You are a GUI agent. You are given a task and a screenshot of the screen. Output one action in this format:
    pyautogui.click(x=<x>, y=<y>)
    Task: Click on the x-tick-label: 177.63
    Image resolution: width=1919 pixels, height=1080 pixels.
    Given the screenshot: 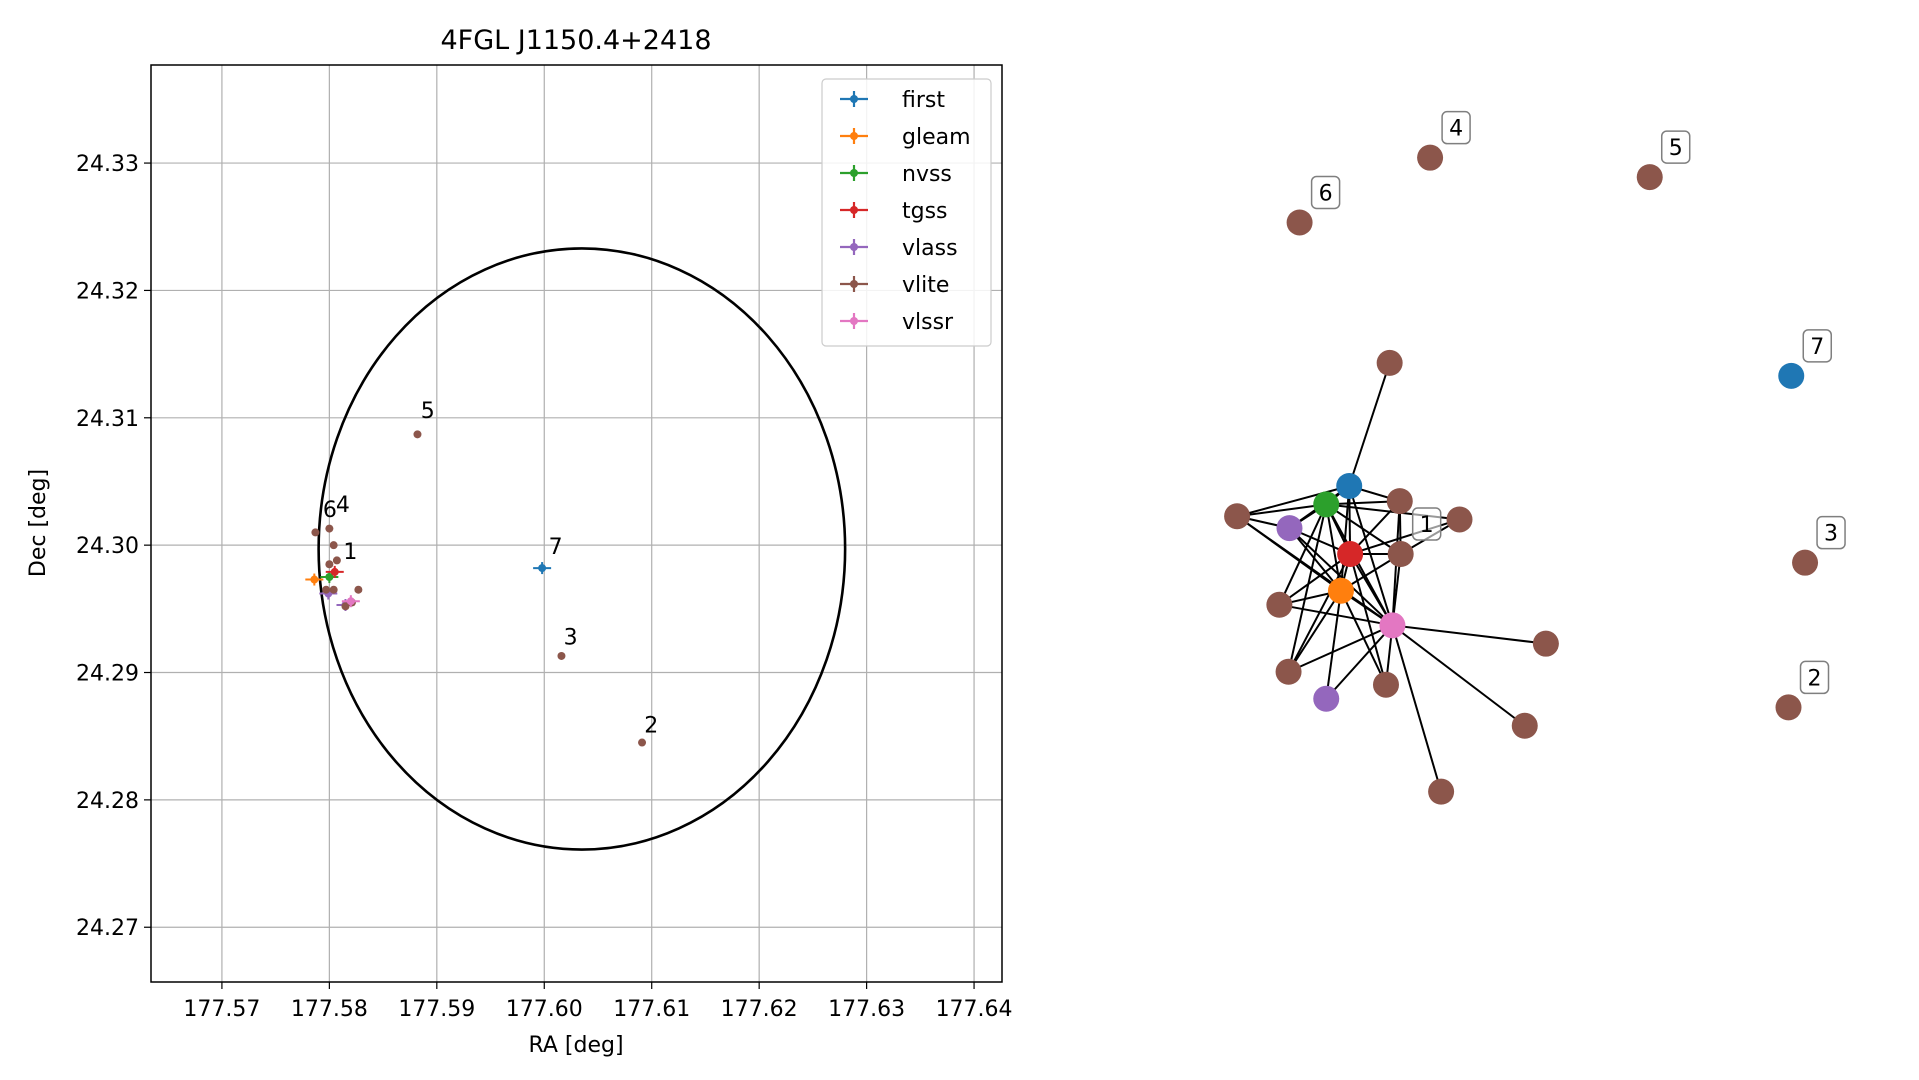 What is the action you would take?
    pyautogui.click(x=866, y=1009)
    